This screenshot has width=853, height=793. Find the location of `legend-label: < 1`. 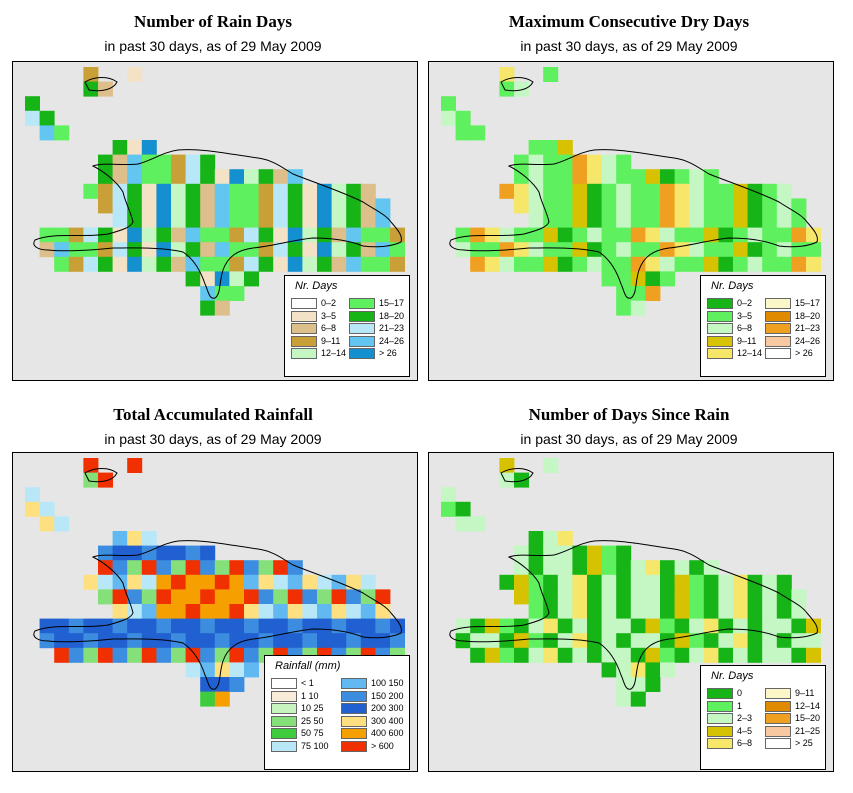

legend-label: < 1 is located at coordinates (307, 683).